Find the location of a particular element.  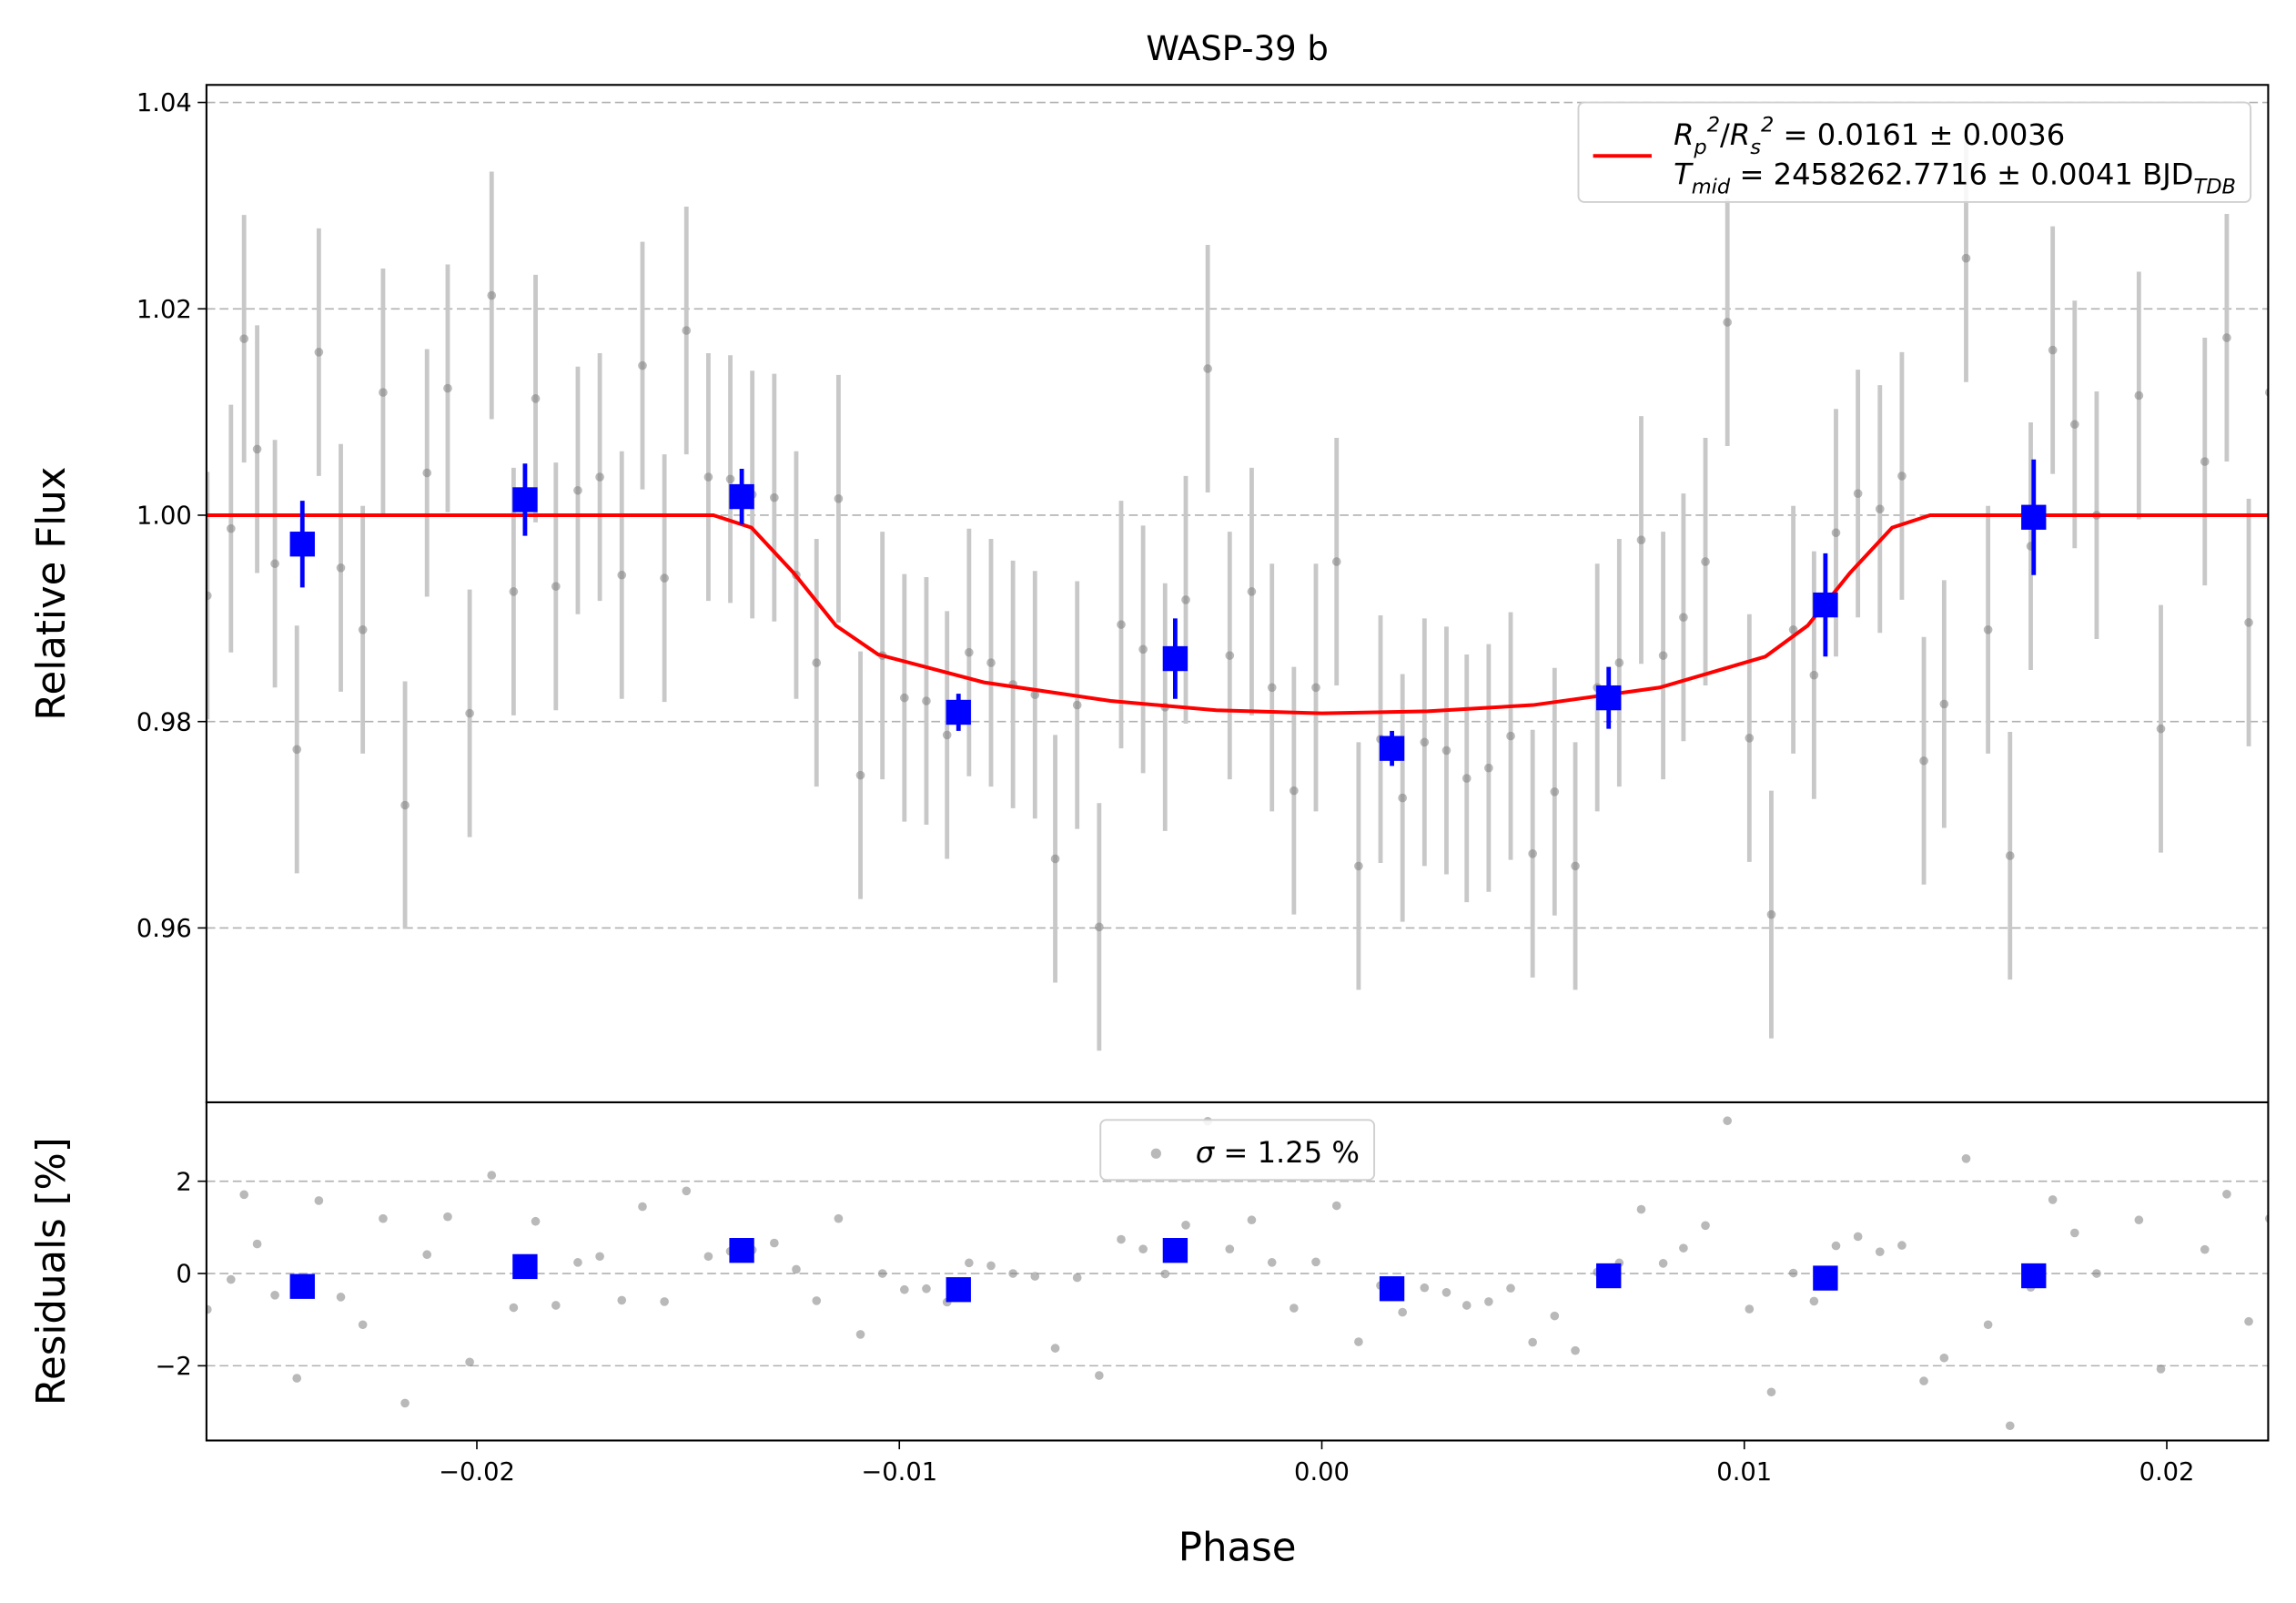

legend-text-part: σ is located at coordinates (1206, 1152).